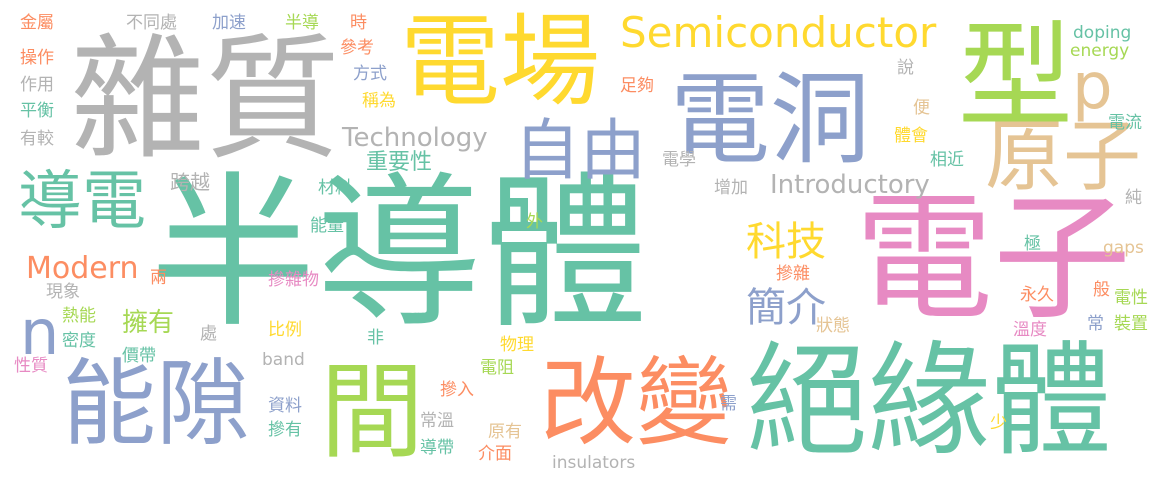  Describe the element at coordinates (437, 421) in the screenshot. I see `word-room-temp: 常溫` at that location.